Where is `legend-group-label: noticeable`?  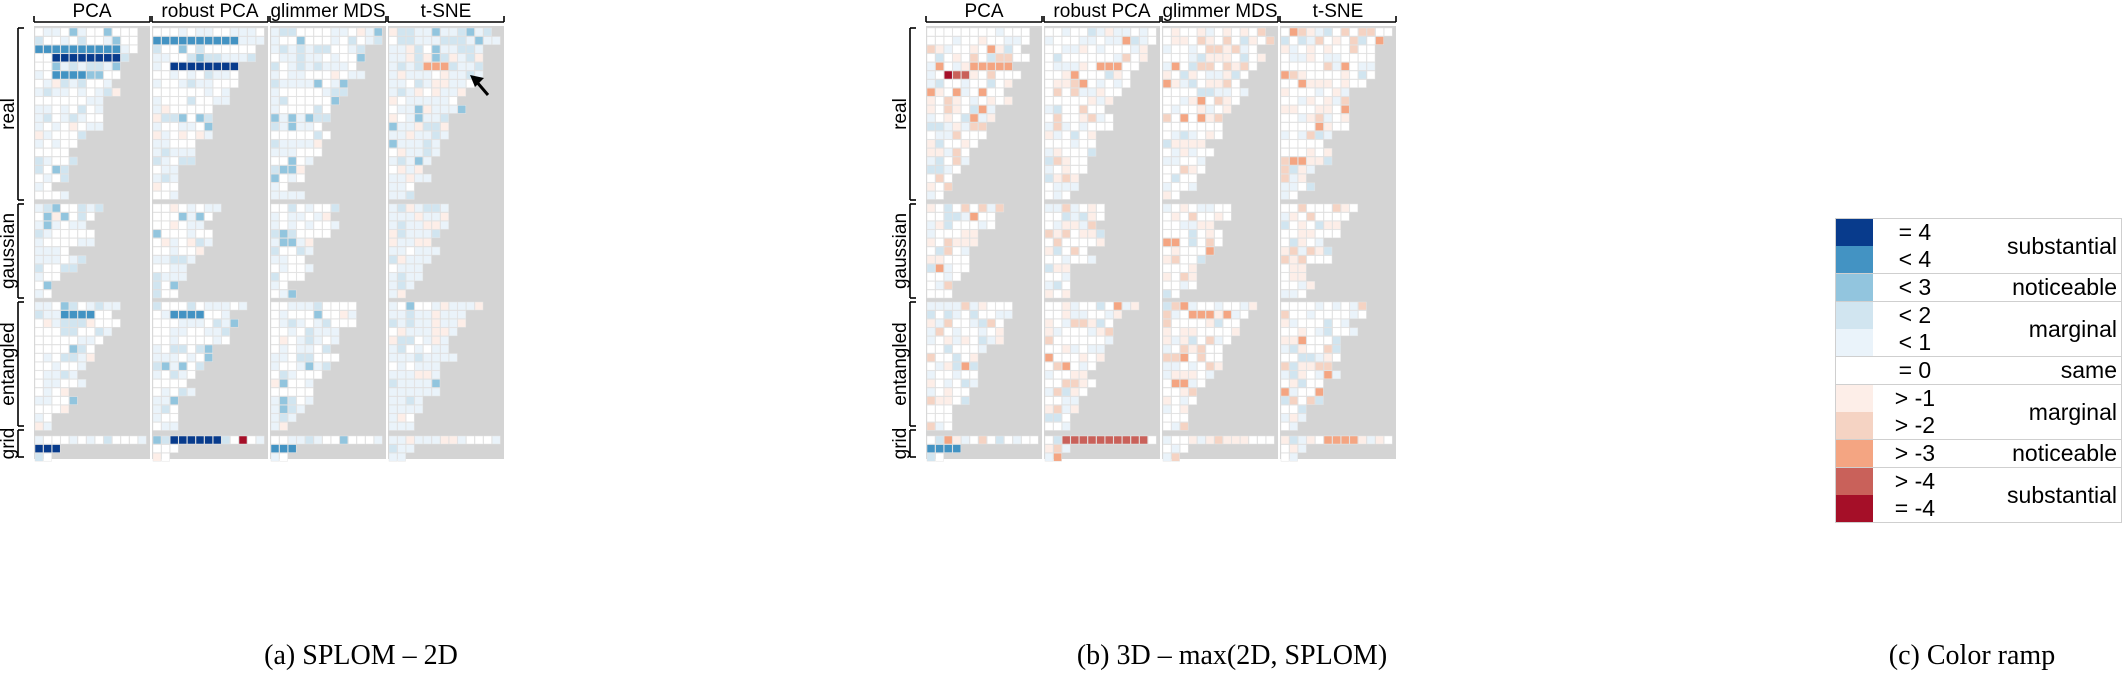
legend-group-label: noticeable is located at coordinates (2039, 287).